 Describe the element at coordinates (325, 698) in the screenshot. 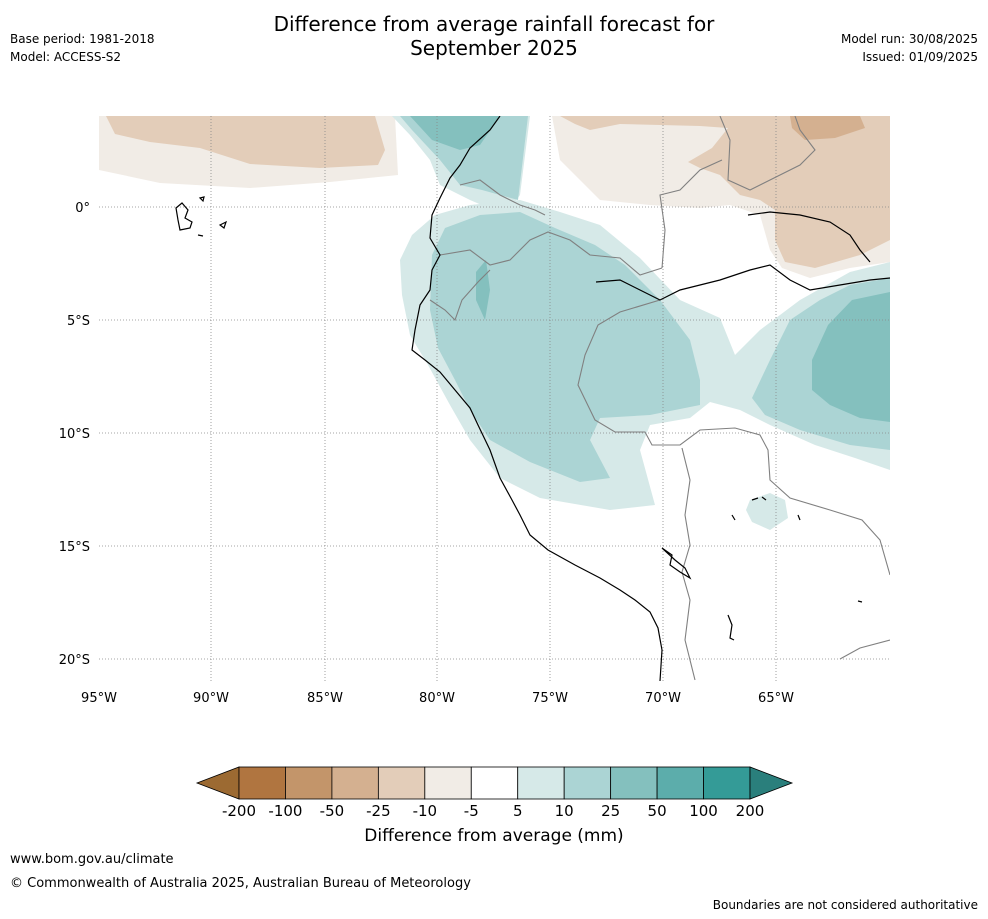

I see `lon-label: 85°W` at that location.